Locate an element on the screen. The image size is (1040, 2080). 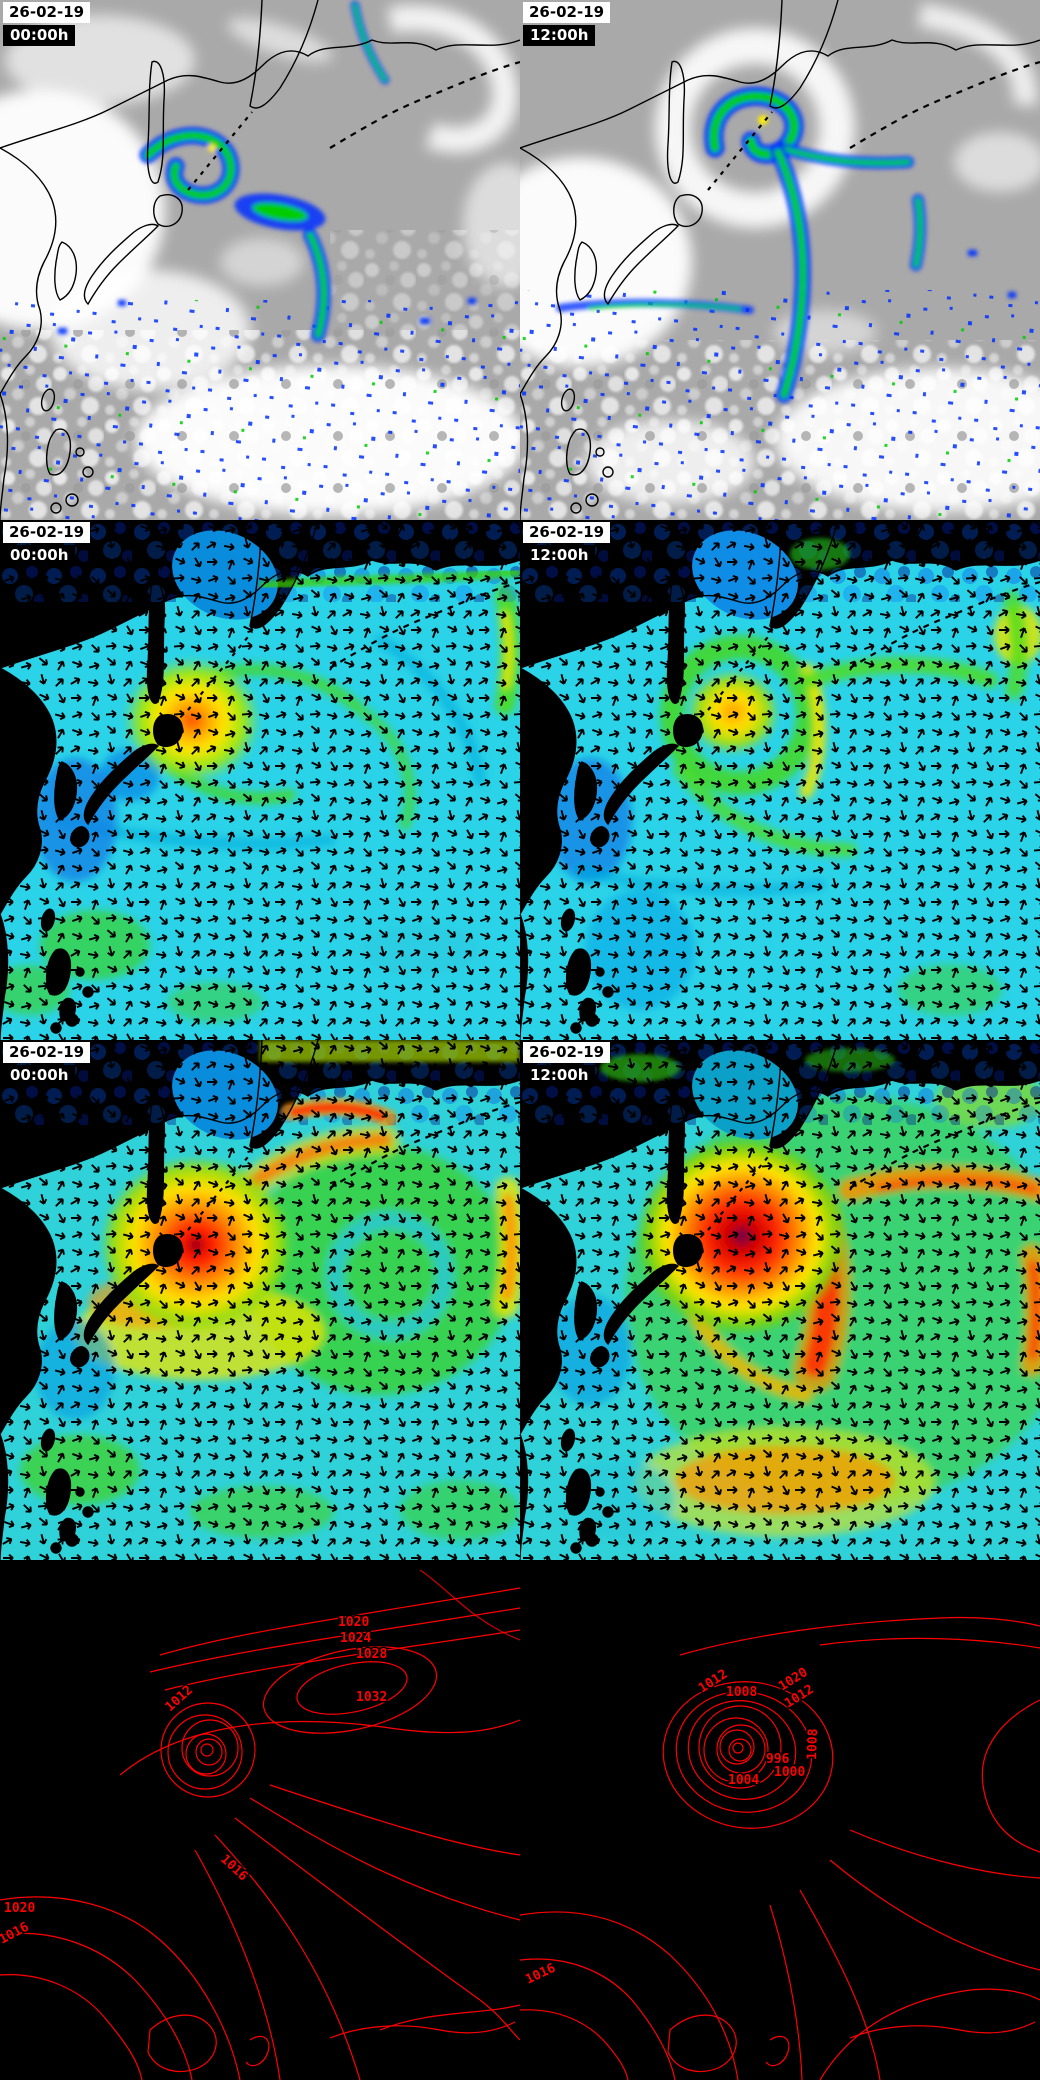
panel-clouds-12h: 26-02-19 12:00h is located at coordinates (780, 260).